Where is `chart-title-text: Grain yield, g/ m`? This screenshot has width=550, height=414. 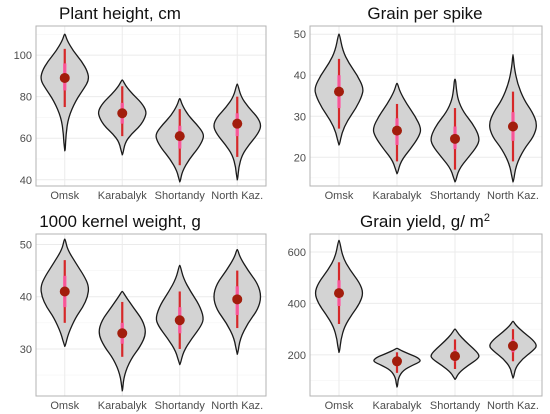
chart-title-text: Grain yield, g/ m is located at coordinates (422, 221).